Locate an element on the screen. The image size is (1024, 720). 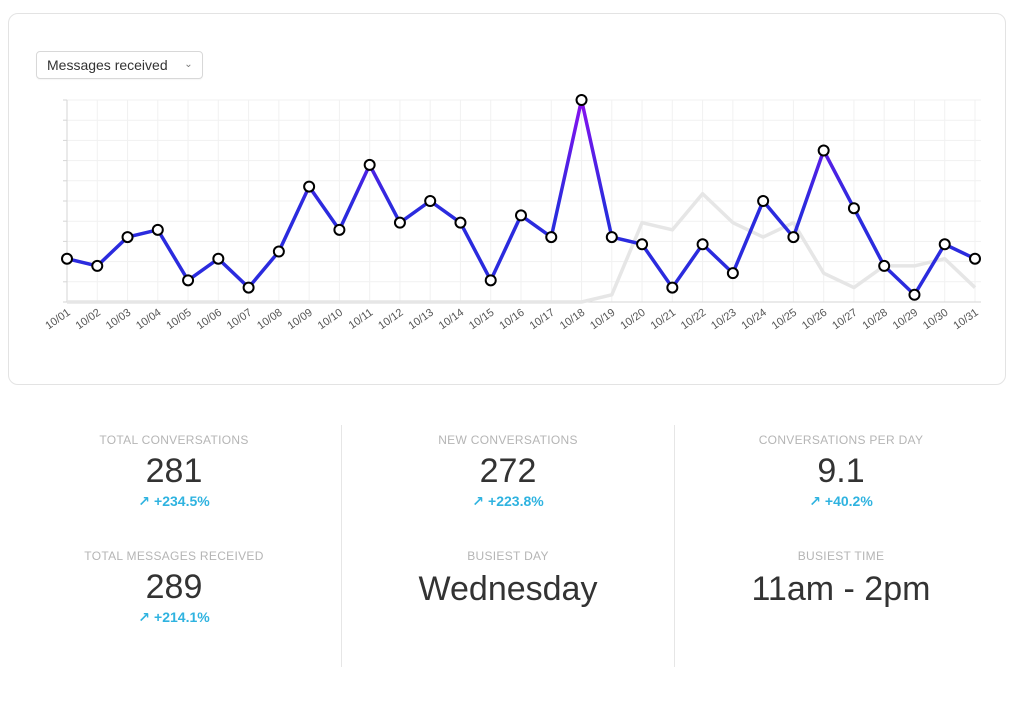
stat-change-value: +234.5% is located at coordinates (182, 501).